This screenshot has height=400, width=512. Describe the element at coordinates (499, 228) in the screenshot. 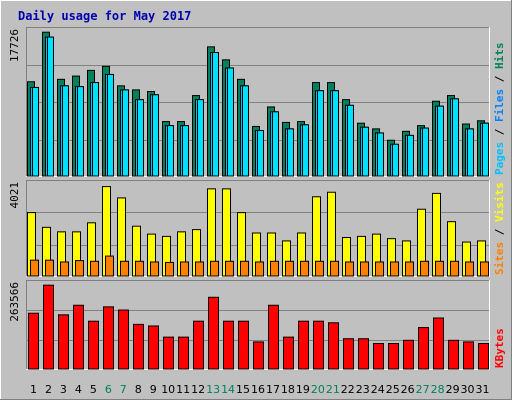

I see `legend-visits-sites: Sites / Visits` at that location.